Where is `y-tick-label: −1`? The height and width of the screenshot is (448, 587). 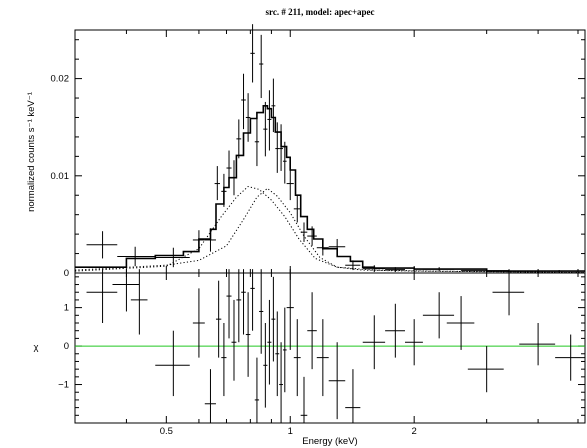
y-tick-label: −1 is located at coordinates (63, 385).